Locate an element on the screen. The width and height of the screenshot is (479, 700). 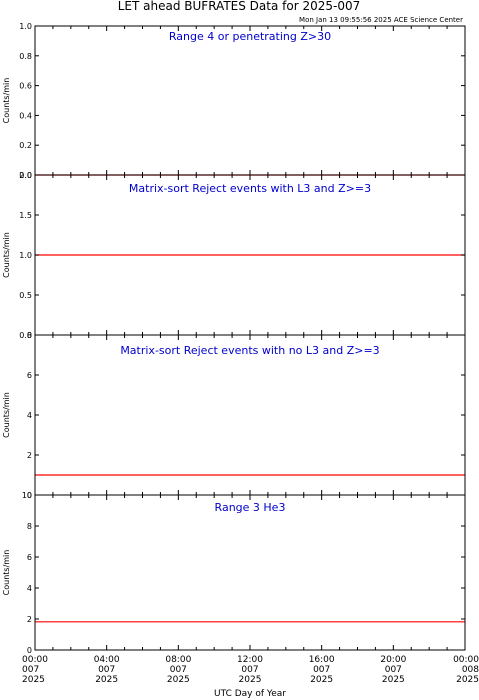
y-tick-label: 0.5 is located at coordinates (25, 295).